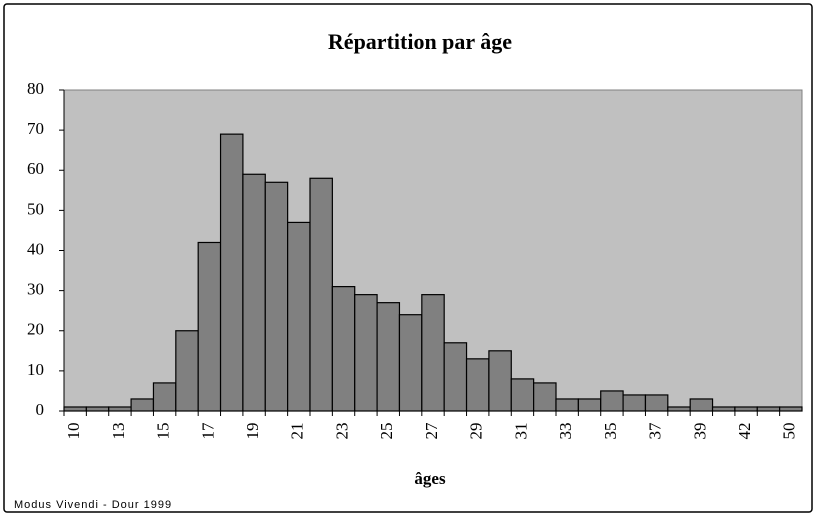 The image size is (819, 520). I want to click on y-tick-label: 70, so click(35, 128).